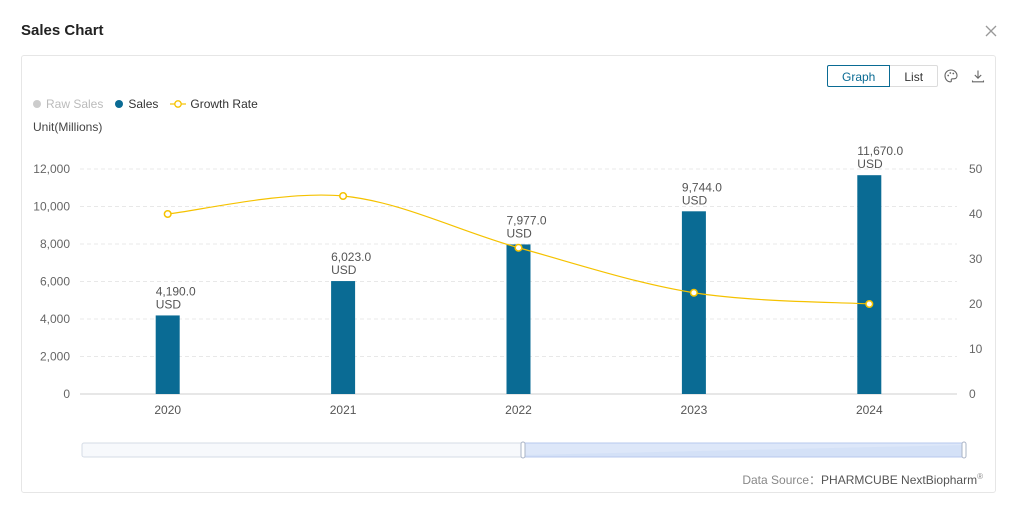  What do you see at coordinates (743, 450) in the screenshot?
I see `zoom-selection` at bounding box center [743, 450].